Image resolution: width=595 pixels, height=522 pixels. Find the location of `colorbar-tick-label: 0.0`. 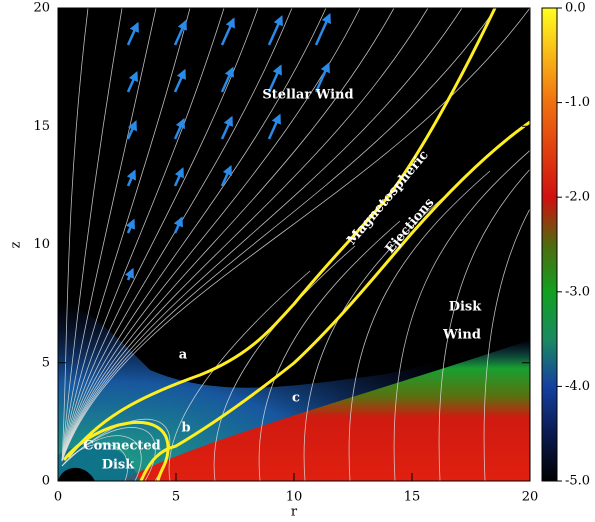

colorbar-tick-label: 0.0 is located at coordinates (575, 8).